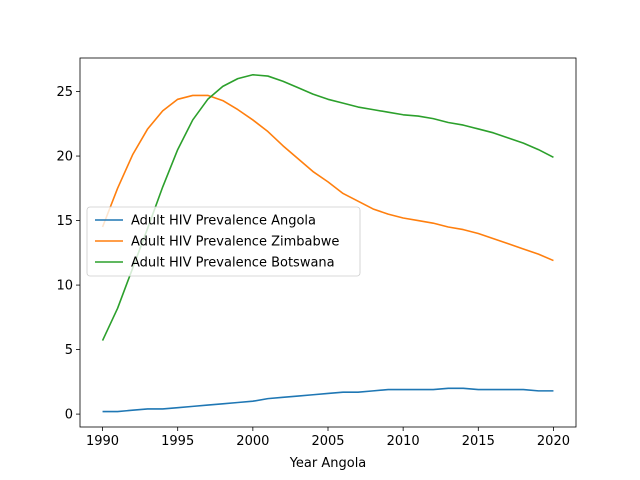  I want to click on y-tick-label: 0, so click(69, 415).